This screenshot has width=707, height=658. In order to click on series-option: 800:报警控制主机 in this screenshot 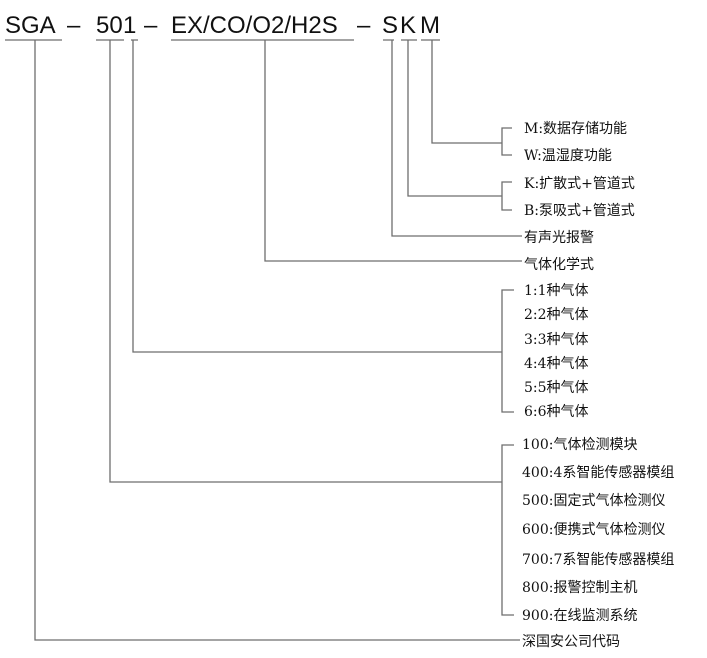, I will do `click(579, 588)`.